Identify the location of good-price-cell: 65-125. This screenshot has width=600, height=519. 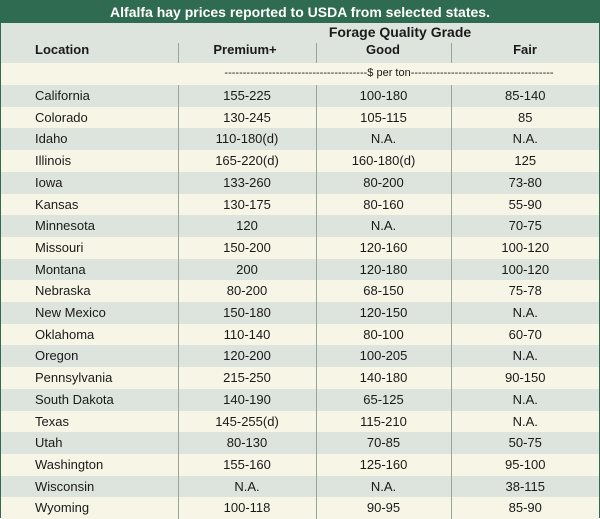
(383, 399).